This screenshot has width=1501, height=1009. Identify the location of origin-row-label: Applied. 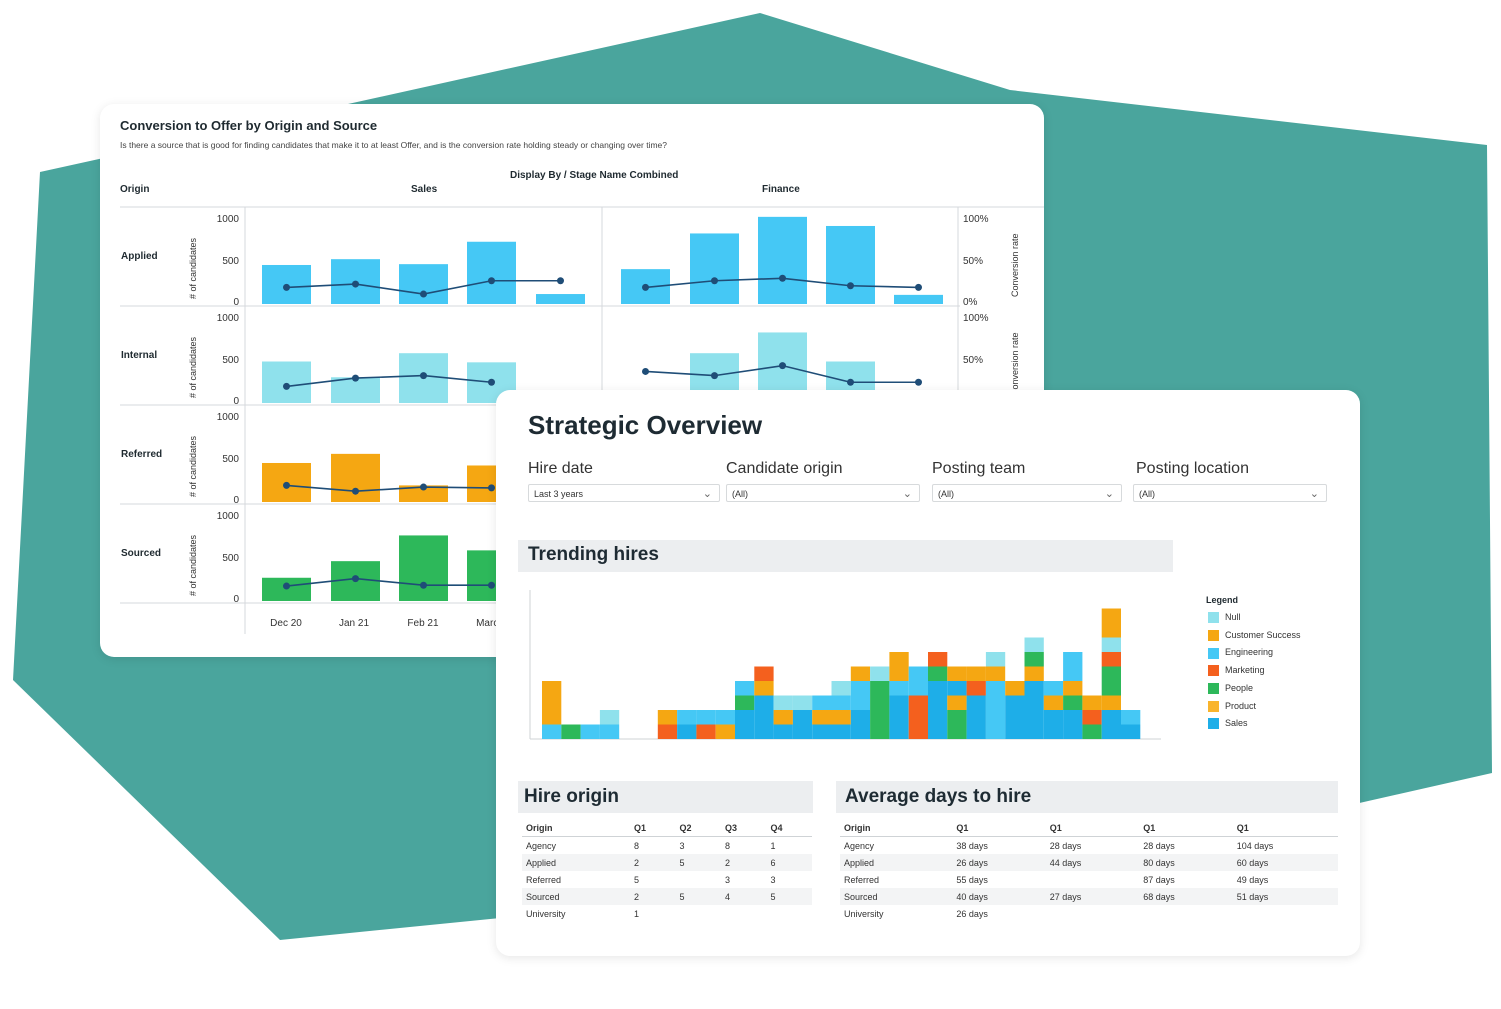
(139, 256).